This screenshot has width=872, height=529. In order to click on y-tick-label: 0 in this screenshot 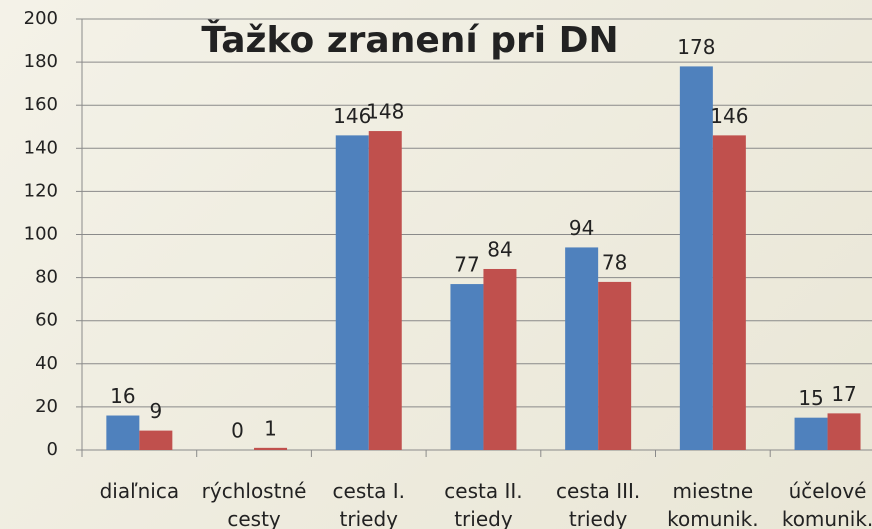, I will do `click(52, 449)`.